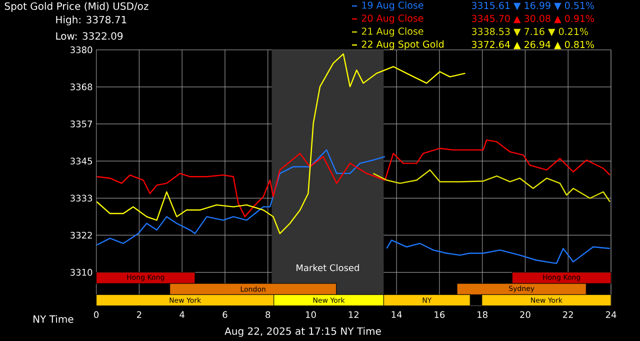 This screenshot has height=341, width=640. I want to click on legend-label: 19 Aug Close, so click(393, 6).